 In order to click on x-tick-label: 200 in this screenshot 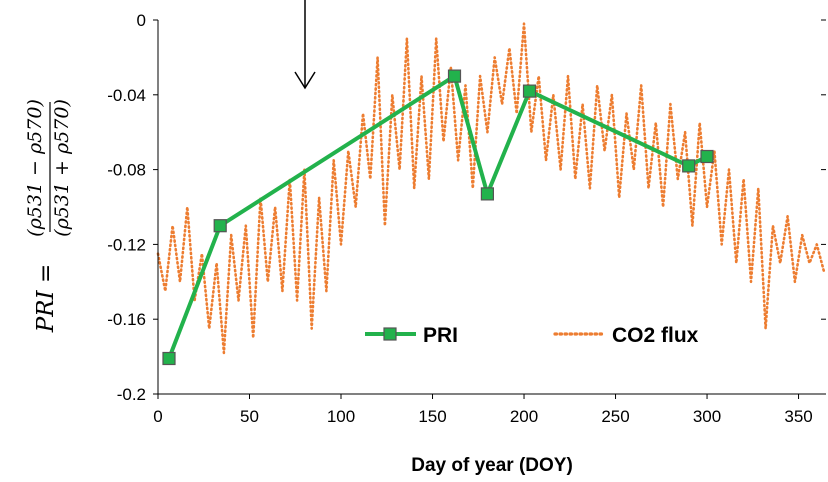, I will do `click(524, 416)`.